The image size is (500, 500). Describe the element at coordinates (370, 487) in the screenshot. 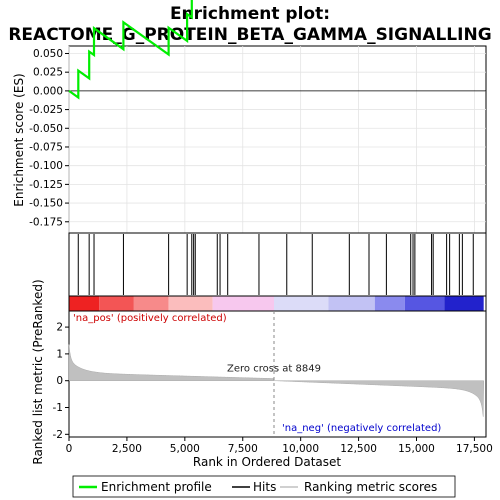

I see `legend-label-ranking: Ranking metric scores` at that location.